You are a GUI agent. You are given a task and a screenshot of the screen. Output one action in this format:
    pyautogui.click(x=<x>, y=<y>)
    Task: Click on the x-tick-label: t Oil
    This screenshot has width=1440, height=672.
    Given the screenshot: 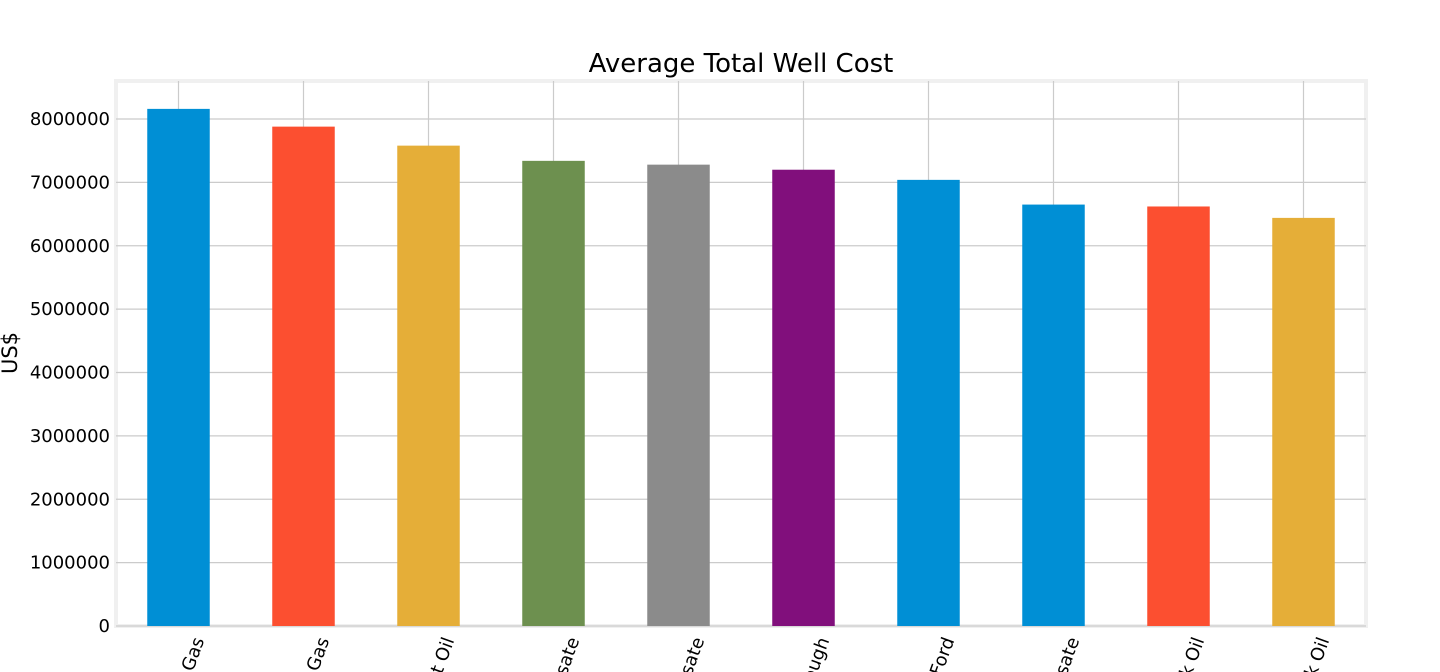 What is the action you would take?
    pyautogui.click(x=443, y=653)
    